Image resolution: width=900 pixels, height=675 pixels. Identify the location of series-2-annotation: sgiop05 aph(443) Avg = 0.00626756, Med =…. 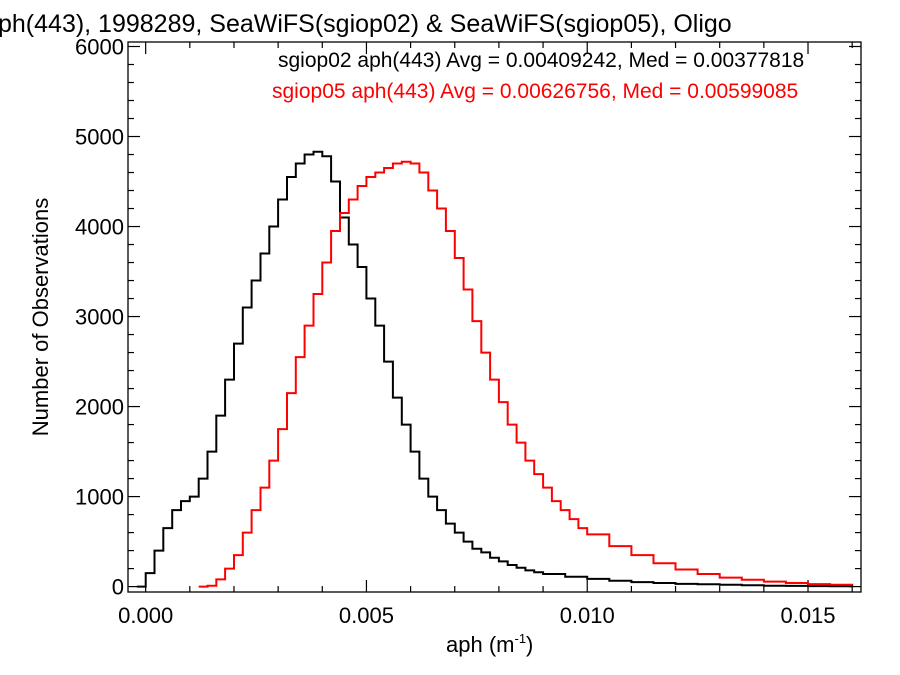
(535, 91).